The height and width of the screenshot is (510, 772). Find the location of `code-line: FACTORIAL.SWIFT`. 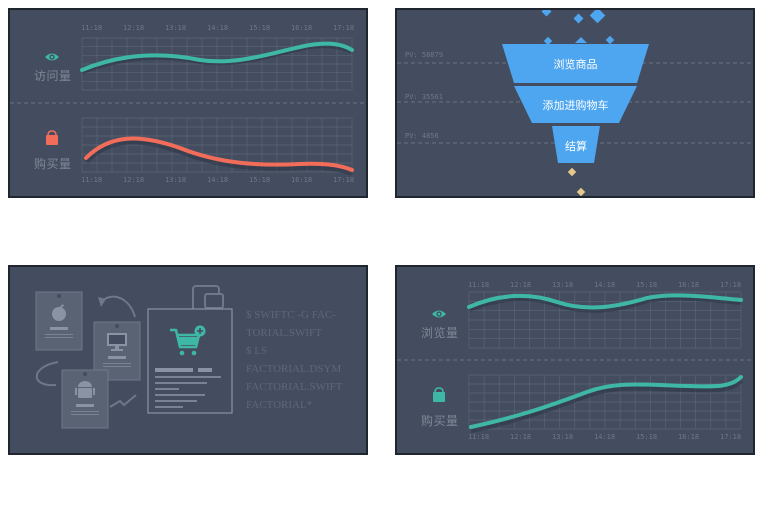

code-line: FACTORIAL.SWIFT is located at coordinates (294, 387).